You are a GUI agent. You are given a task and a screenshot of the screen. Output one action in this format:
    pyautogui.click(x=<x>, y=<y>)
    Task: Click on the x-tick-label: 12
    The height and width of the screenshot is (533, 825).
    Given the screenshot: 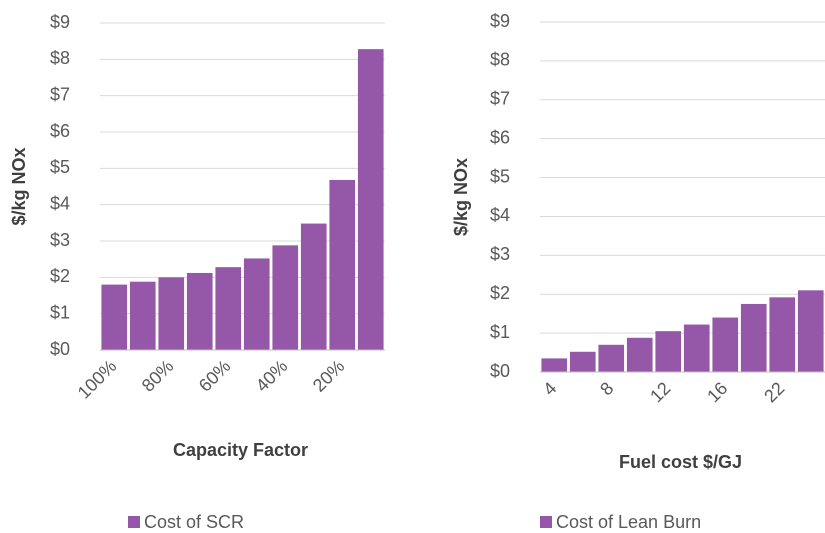 What is the action you would take?
    pyautogui.click(x=660, y=392)
    